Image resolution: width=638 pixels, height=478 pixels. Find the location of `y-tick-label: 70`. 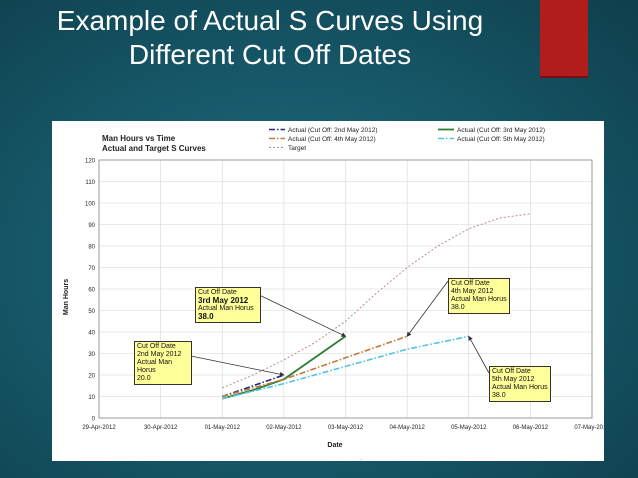

y-tick-label: 70 is located at coordinates (91, 269).